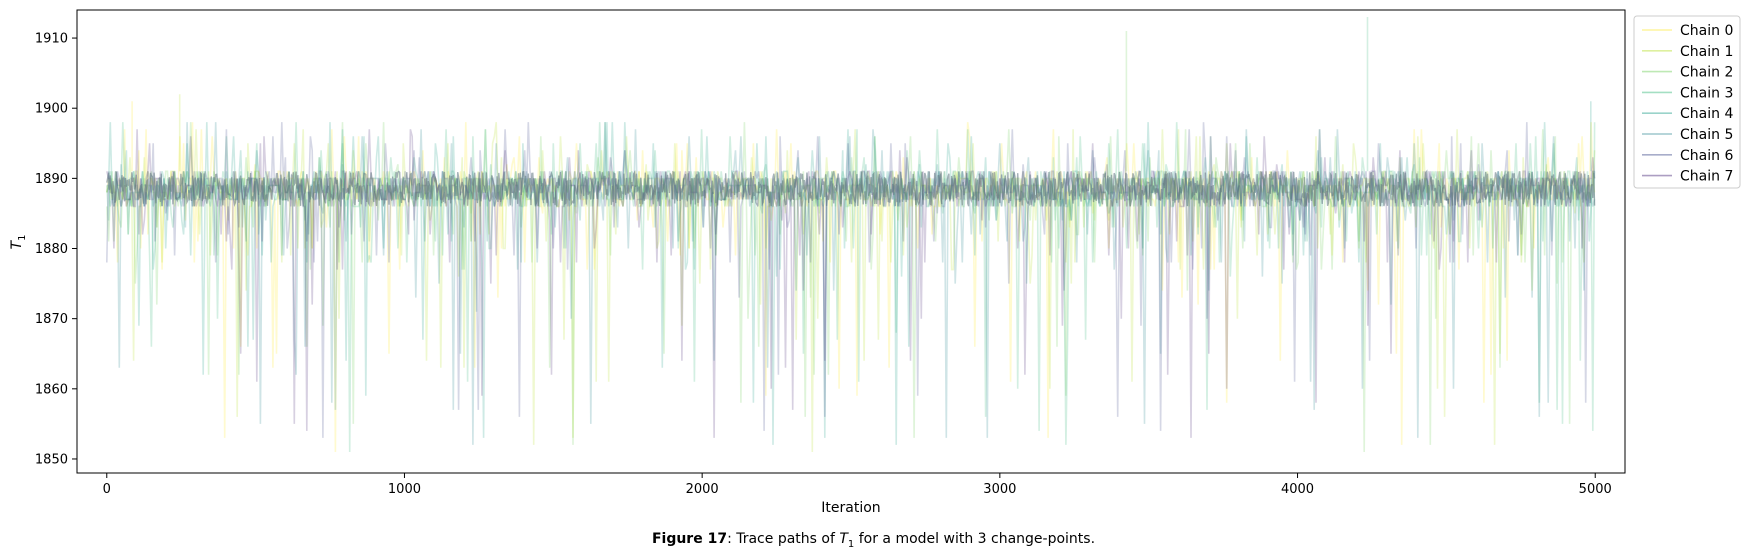 Image resolution: width=1747 pixels, height=559 pixels. What do you see at coordinates (51, 109) in the screenshot?
I see `y-tick-label: 1900` at bounding box center [51, 109].